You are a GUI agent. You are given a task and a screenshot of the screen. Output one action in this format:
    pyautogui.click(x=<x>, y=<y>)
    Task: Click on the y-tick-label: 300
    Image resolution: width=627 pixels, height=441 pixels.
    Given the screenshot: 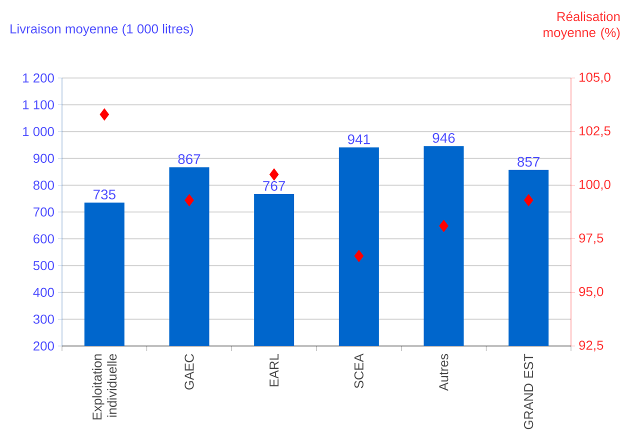 What is the action you would take?
    pyautogui.click(x=43, y=319)
    